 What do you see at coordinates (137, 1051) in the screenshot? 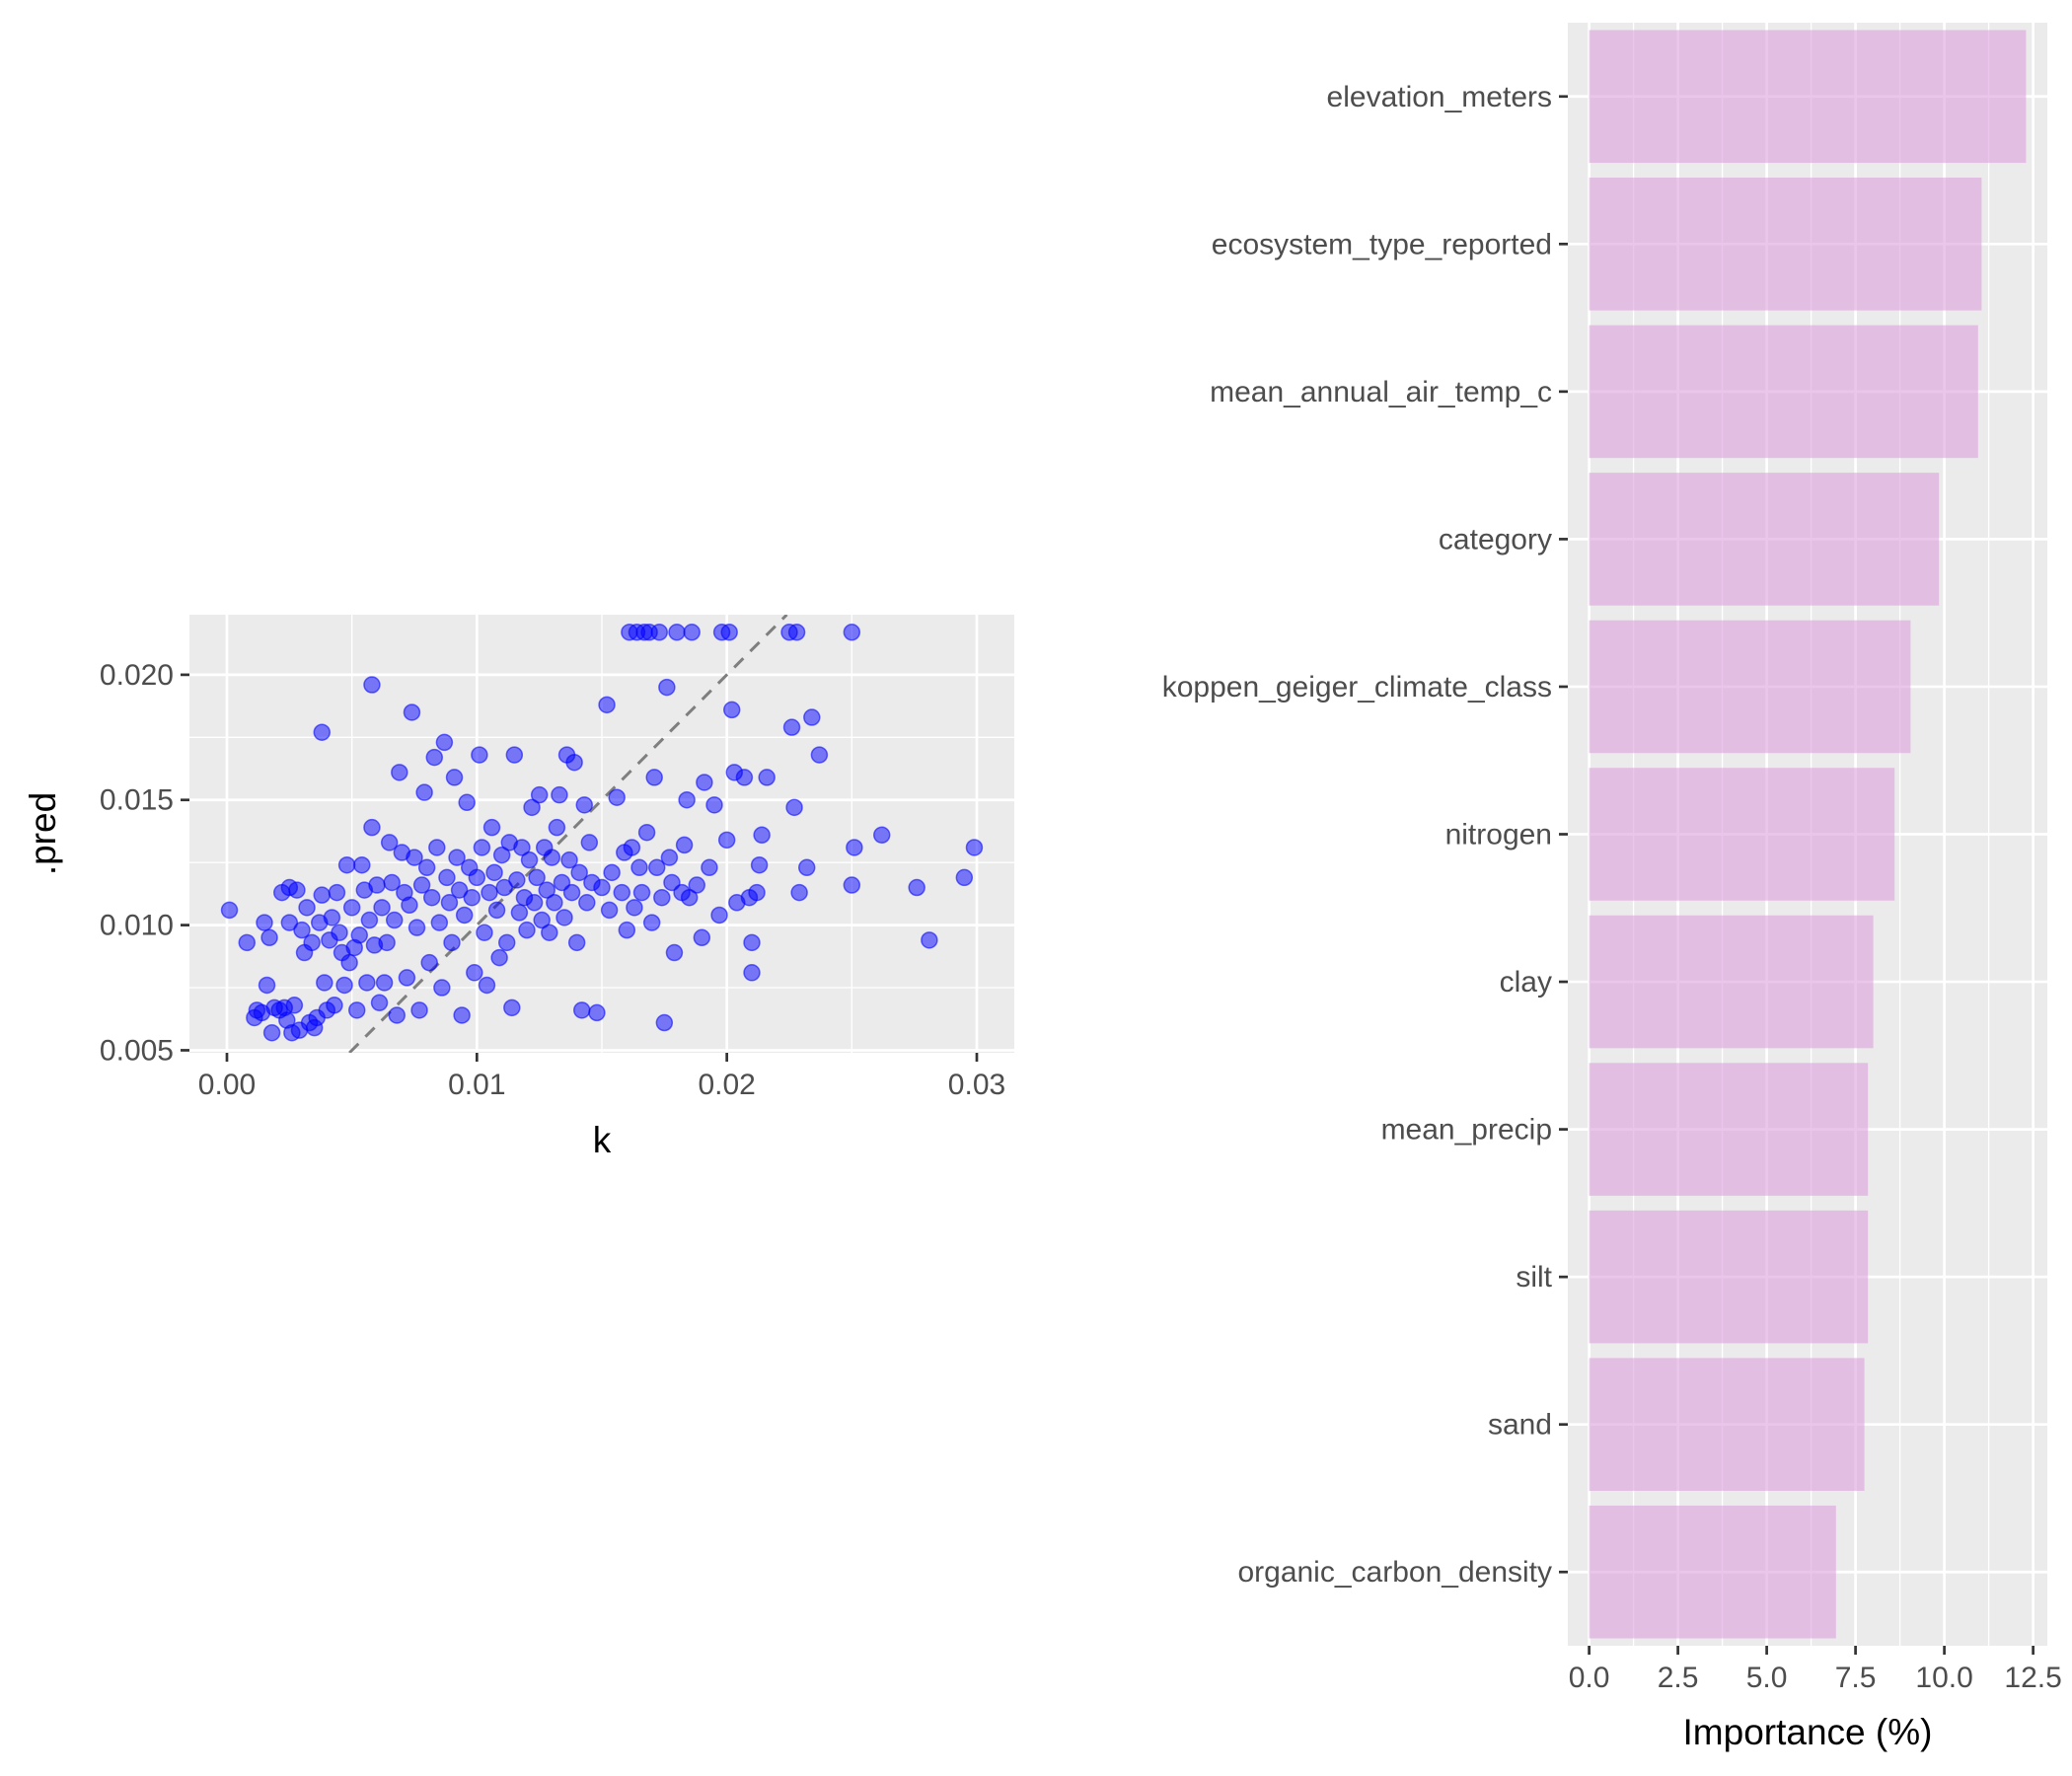
I see `scatter-y-tick-label: 0.005` at bounding box center [137, 1051].